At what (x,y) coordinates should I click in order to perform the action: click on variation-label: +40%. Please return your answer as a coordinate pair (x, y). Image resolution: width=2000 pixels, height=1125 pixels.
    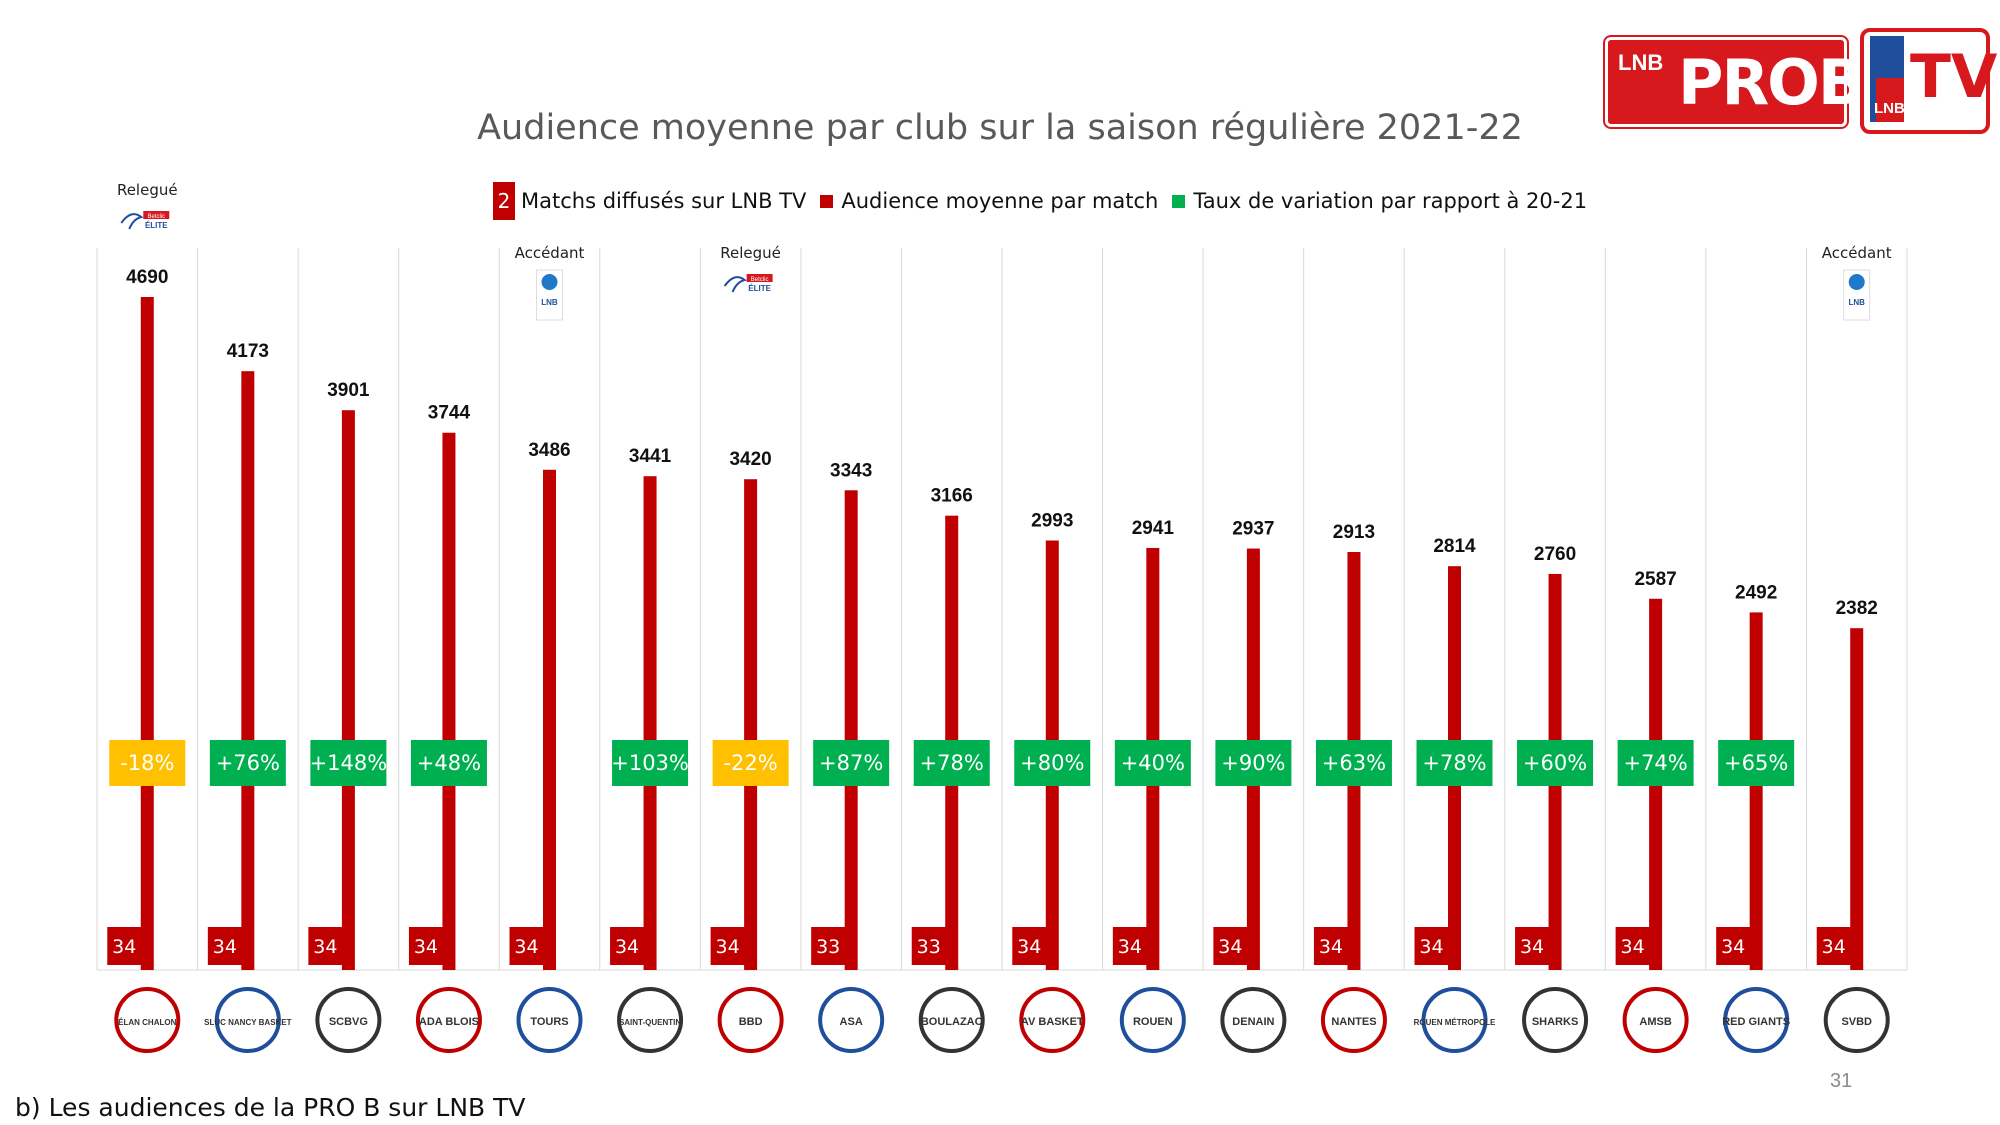
    Looking at the image, I should click on (1153, 763).